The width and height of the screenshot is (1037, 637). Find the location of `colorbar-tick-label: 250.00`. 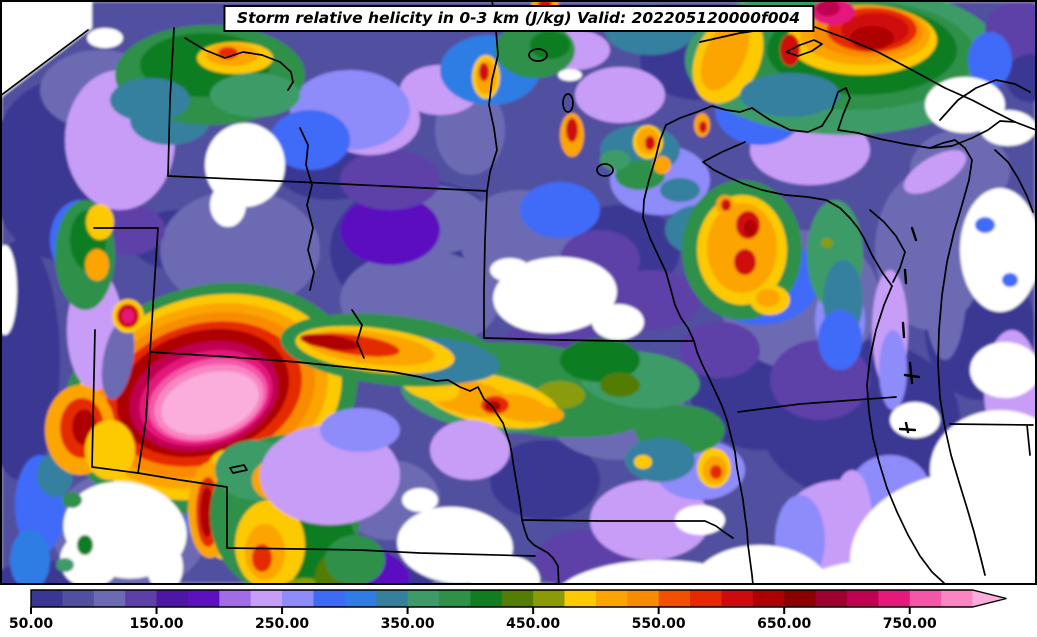

colorbar-tick-label: 250.00 is located at coordinates (282, 624).